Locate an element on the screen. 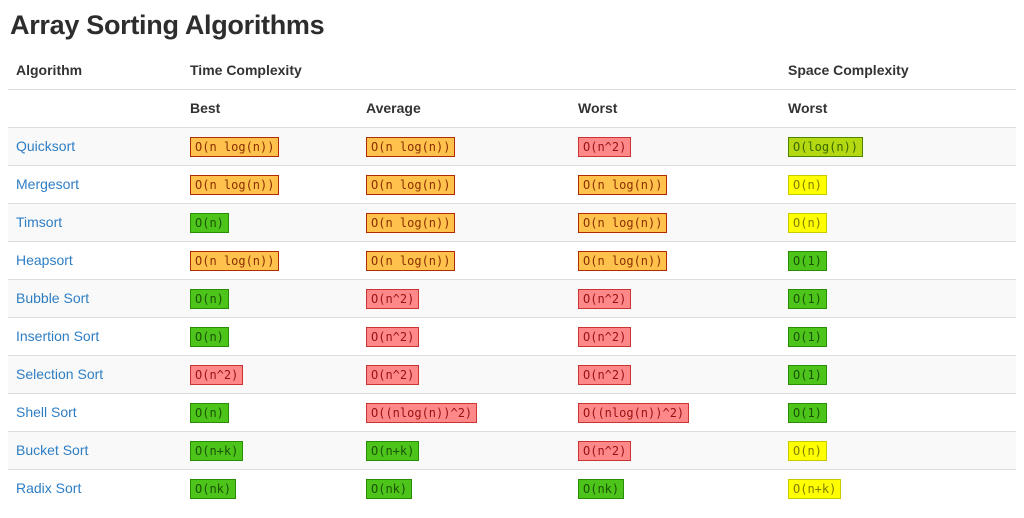 The width and height of the screenshot is (1024, 518). table-row-bubble-sort: Bubble Sort O(n) O(n^2) O(n^2) O(1) is located at coordinates (512, 298).